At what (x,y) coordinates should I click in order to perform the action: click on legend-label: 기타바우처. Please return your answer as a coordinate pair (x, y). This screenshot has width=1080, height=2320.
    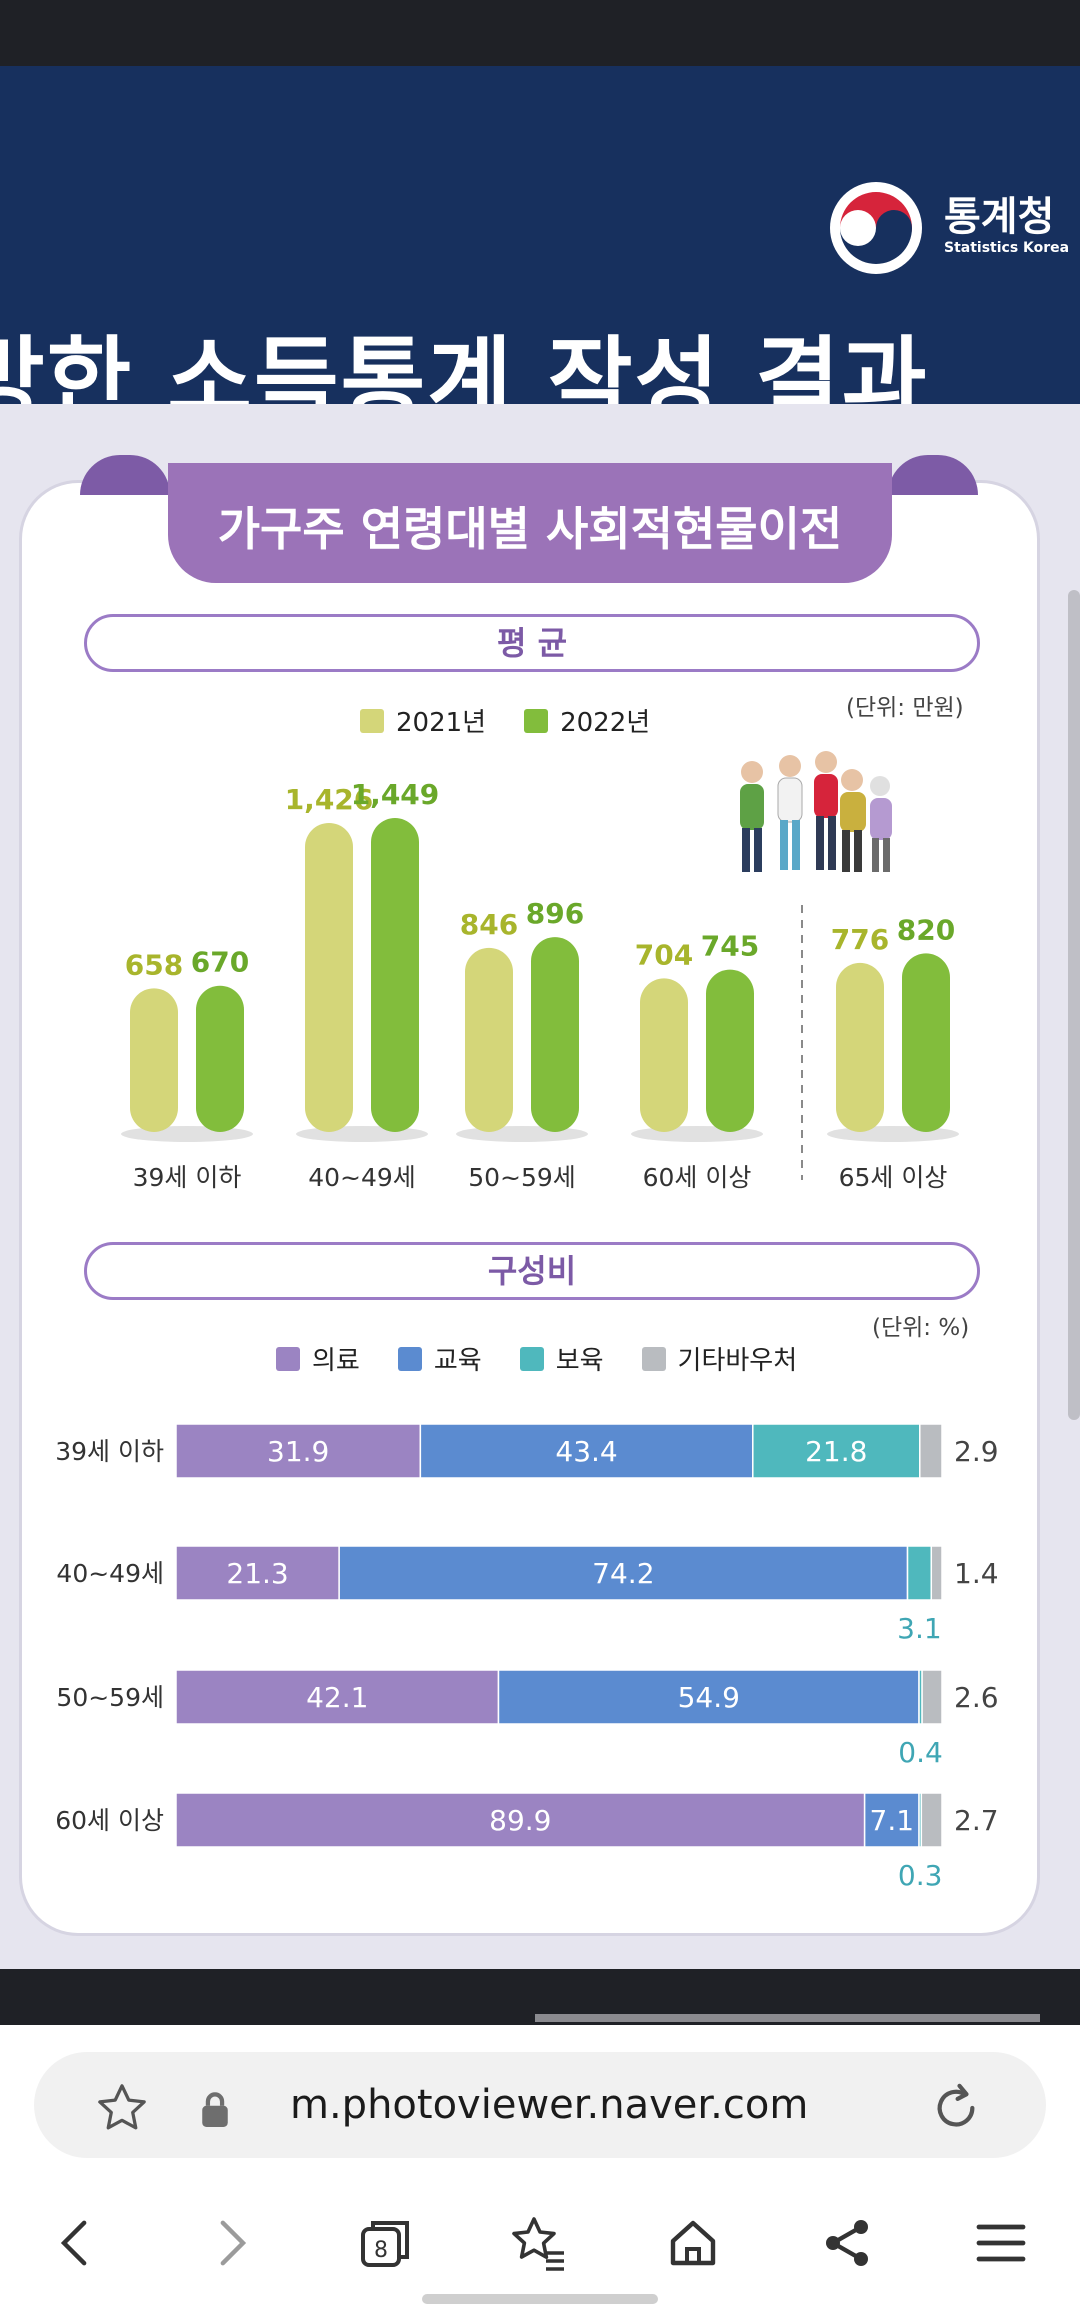
    Looking at the image, I should click on (737, 1361).